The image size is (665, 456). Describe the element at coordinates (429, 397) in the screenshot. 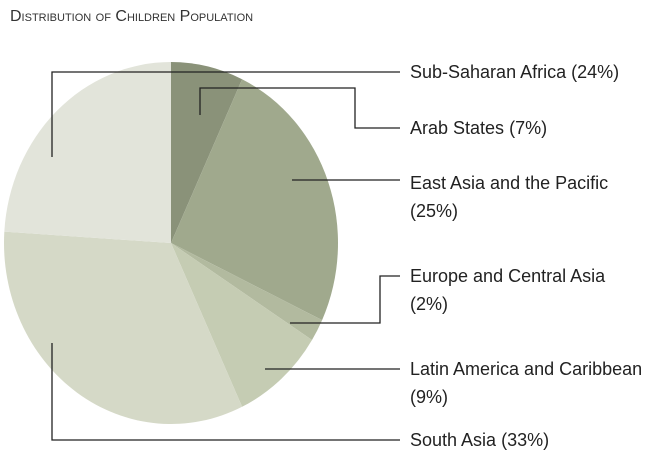

I see `value-label: (9%)` at that location.